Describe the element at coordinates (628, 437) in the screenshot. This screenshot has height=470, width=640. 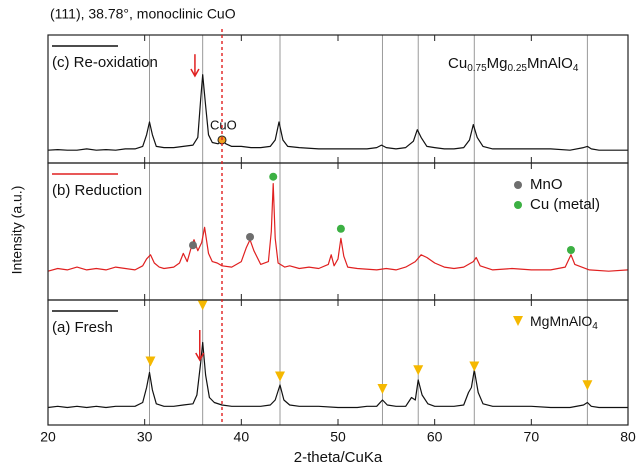
I see `x-tick-label: 80` at that location.